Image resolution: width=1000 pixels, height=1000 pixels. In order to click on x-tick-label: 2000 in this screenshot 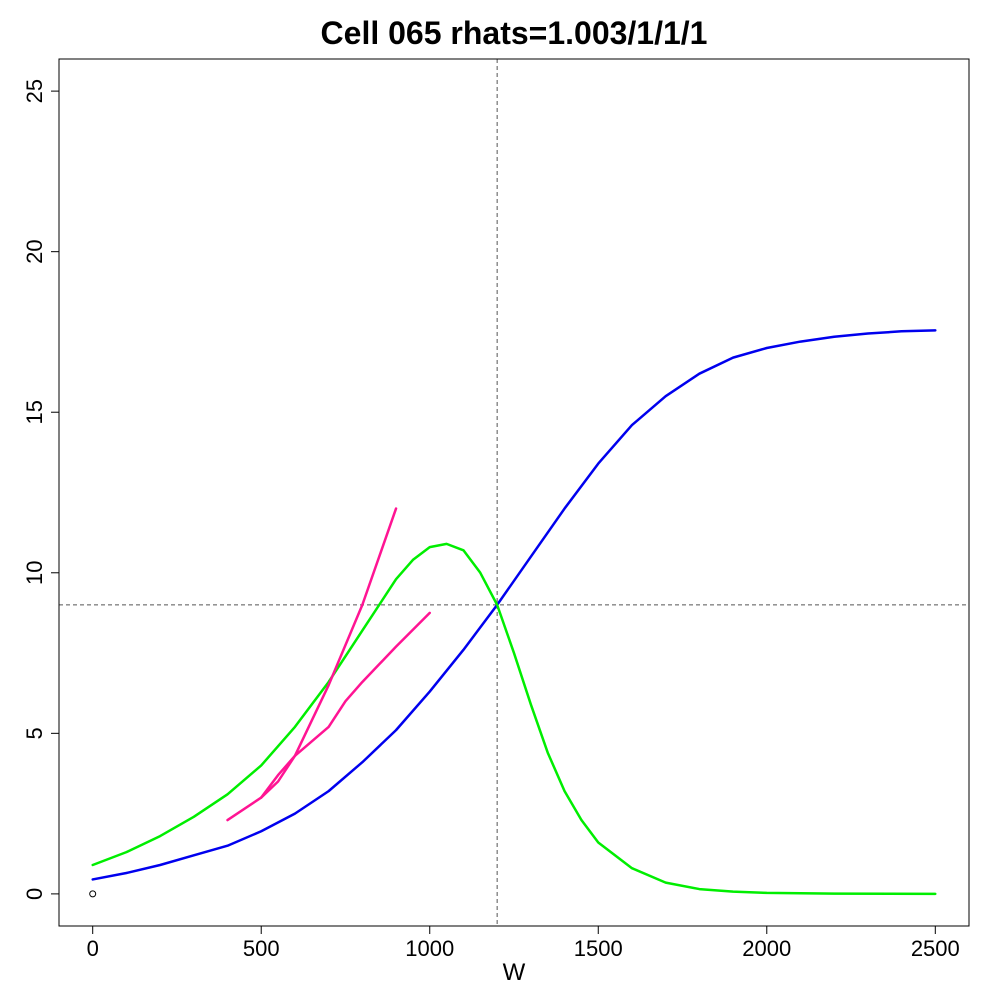, I will do `click(766, 948)`.